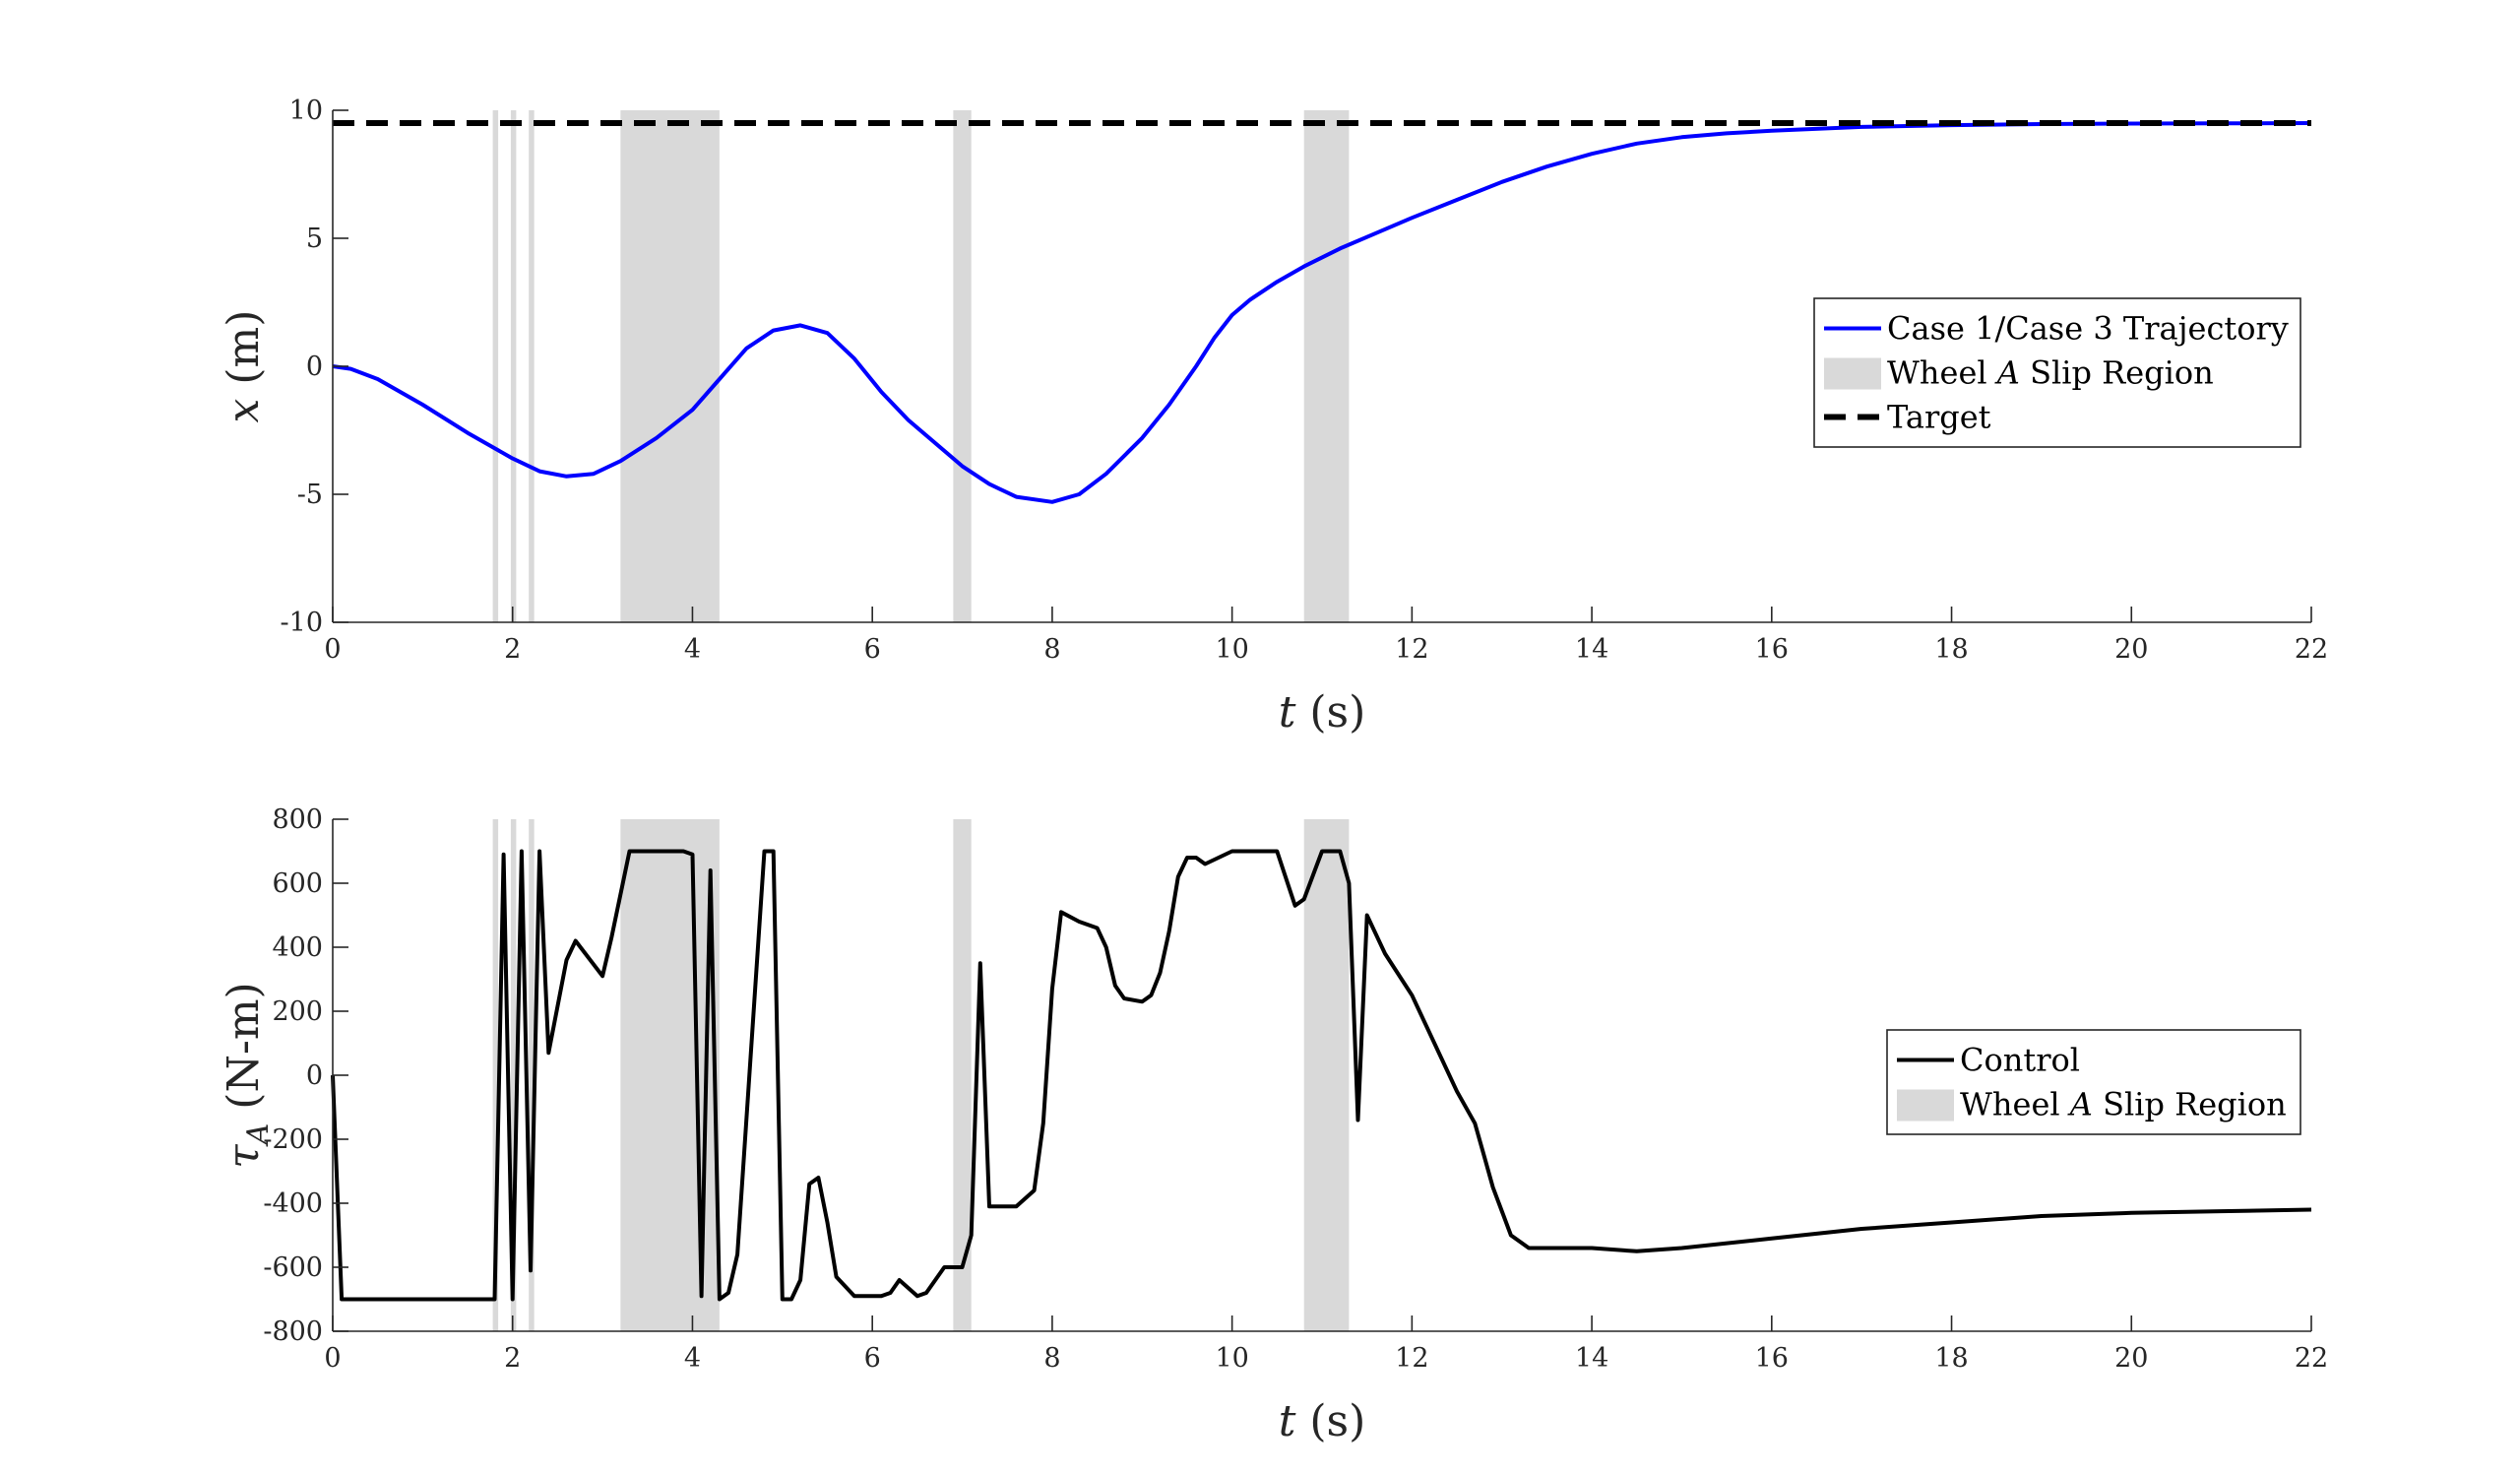  I want to click on y-tick-label: 600, so click(297, 883).